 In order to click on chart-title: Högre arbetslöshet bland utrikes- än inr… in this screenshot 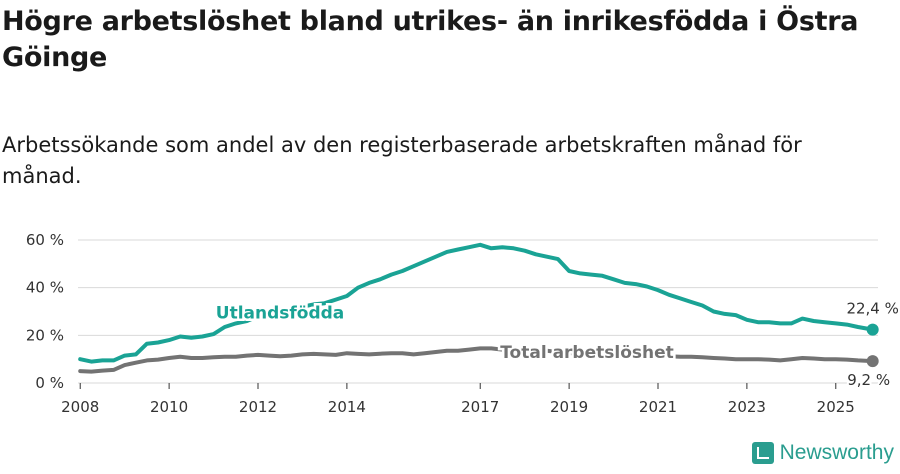, I will do `click(430, 39)`.